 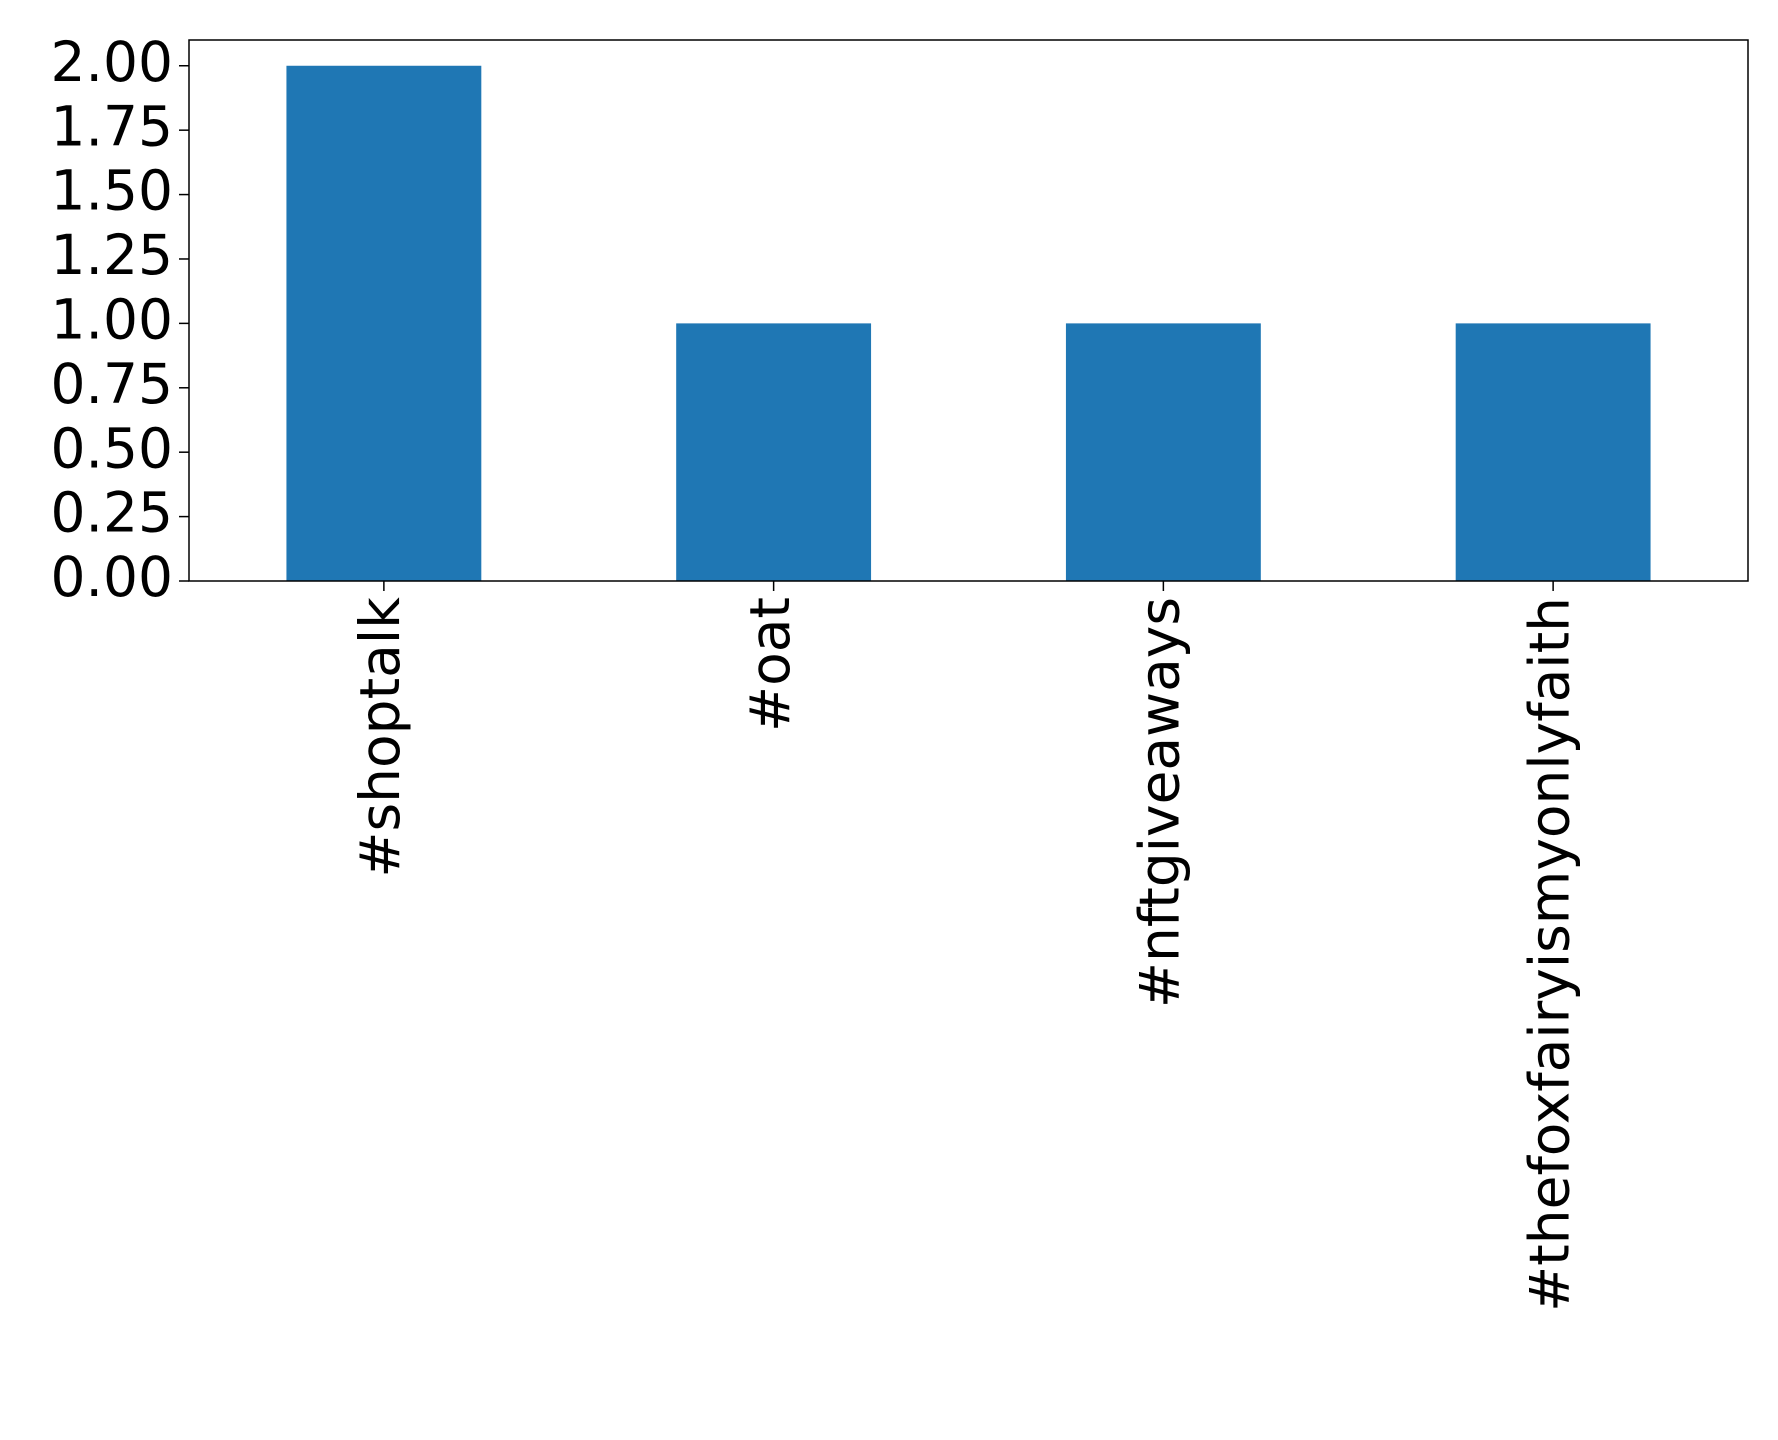 I want to click on y-tick-label: 2.00, so click(x=112, y=62).